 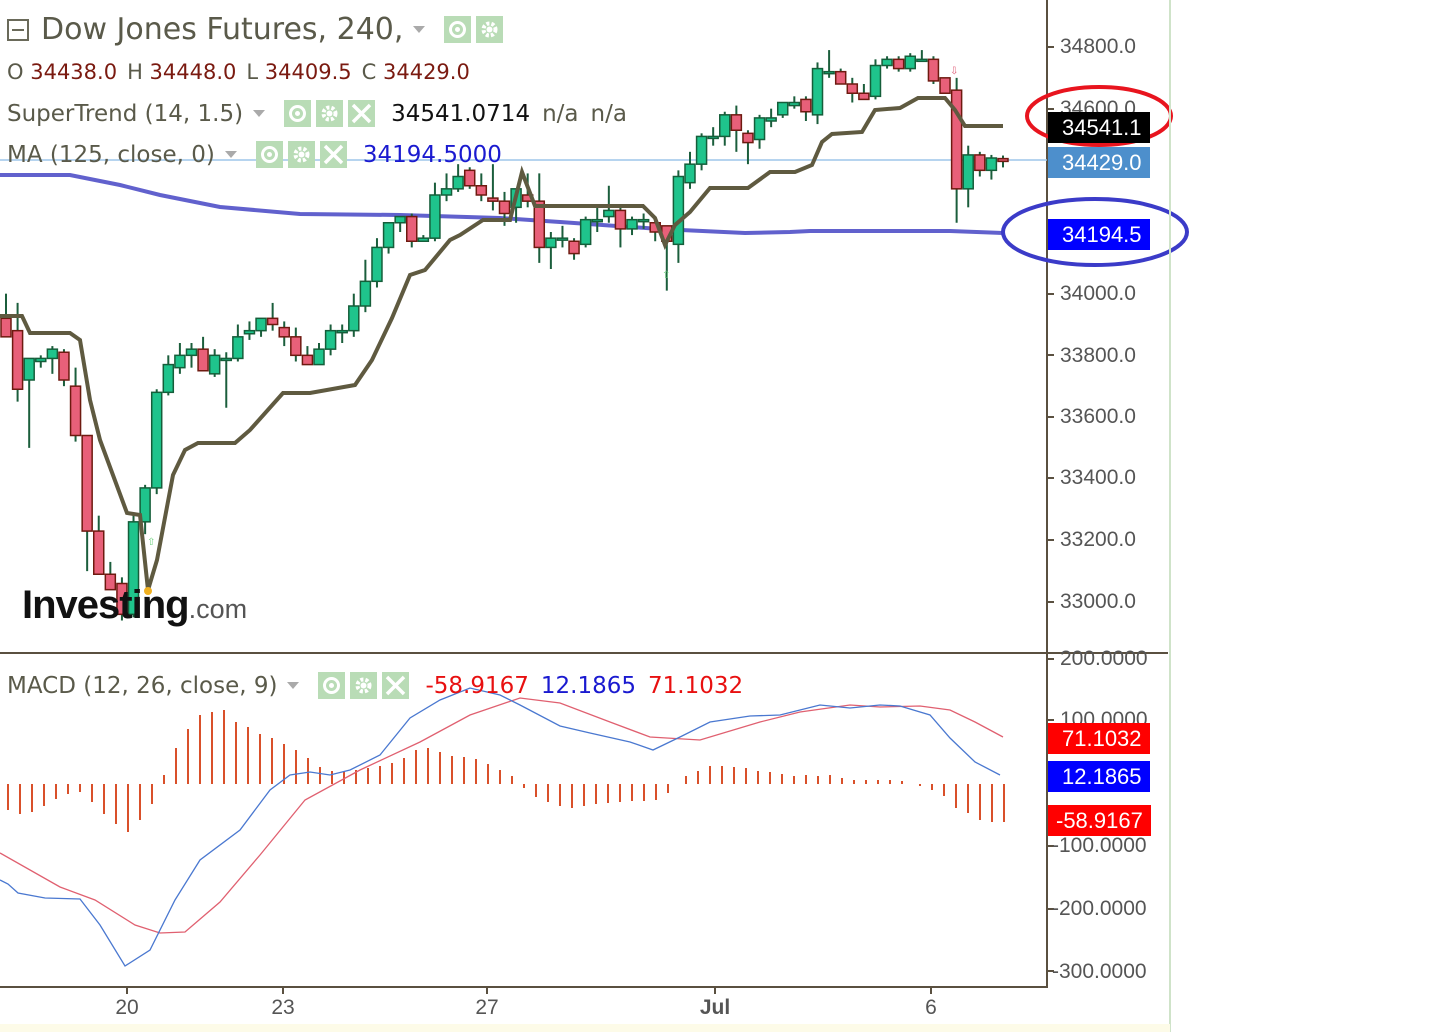 I want to click on price-axis-label: 33200.0, so click(x=1098, y=539).